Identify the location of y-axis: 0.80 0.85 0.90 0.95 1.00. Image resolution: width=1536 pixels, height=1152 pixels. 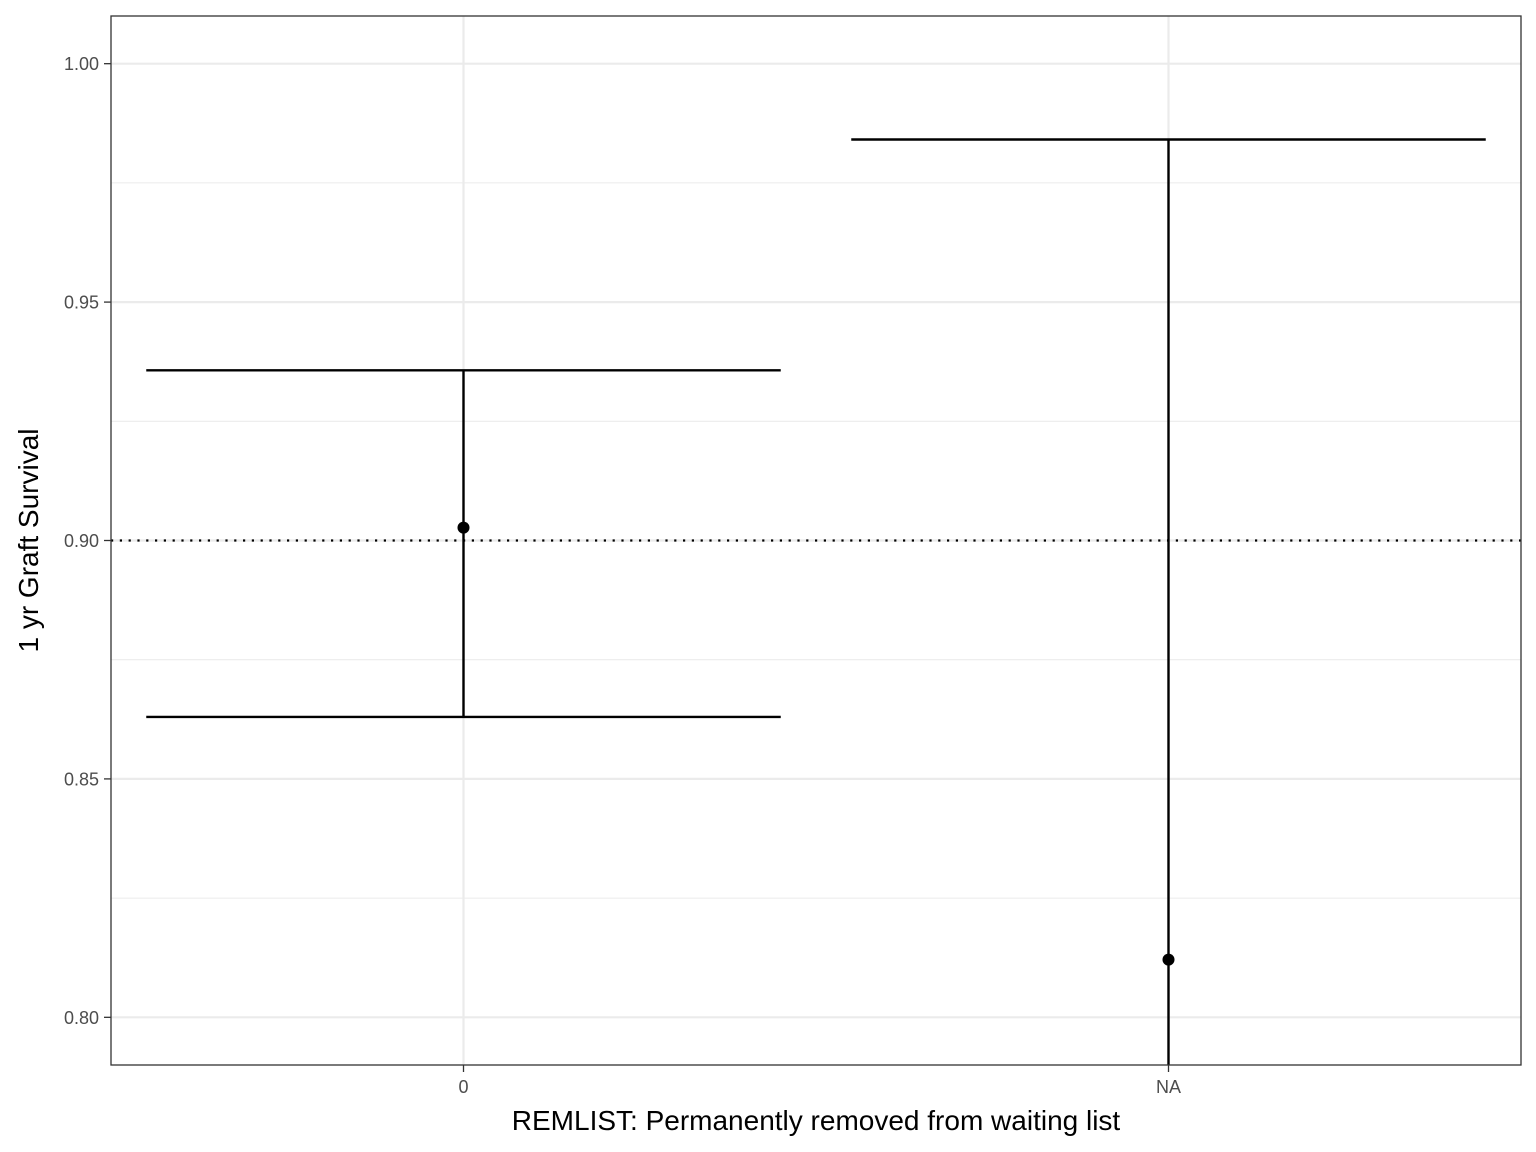
(87, 541).